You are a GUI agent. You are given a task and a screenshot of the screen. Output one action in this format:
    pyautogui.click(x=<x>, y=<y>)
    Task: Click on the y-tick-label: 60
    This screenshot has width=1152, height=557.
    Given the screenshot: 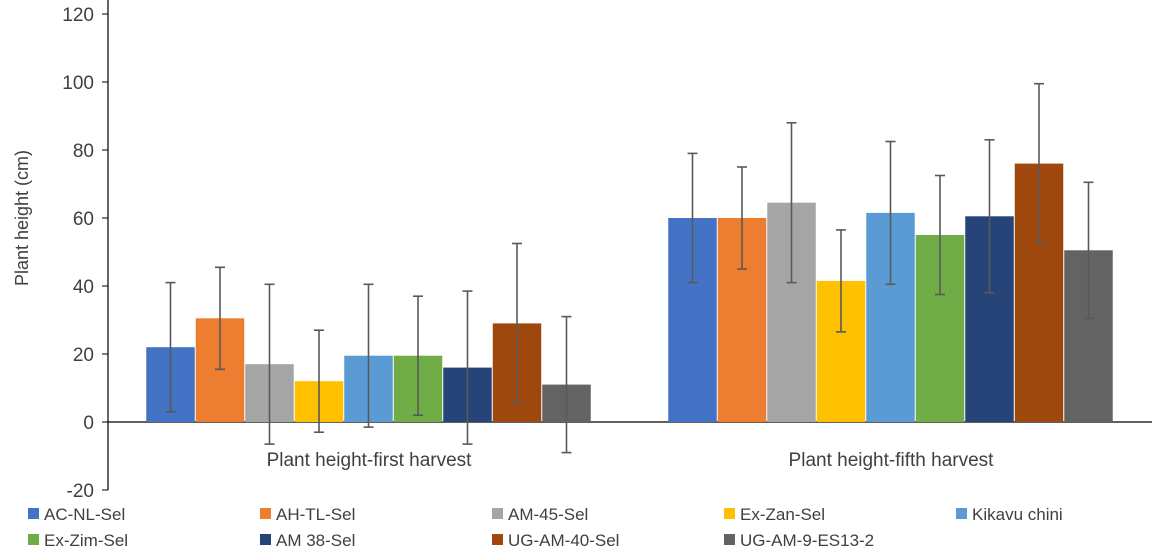 What is the action you would take?
    pyautogui.click(x=83, y=219)
    